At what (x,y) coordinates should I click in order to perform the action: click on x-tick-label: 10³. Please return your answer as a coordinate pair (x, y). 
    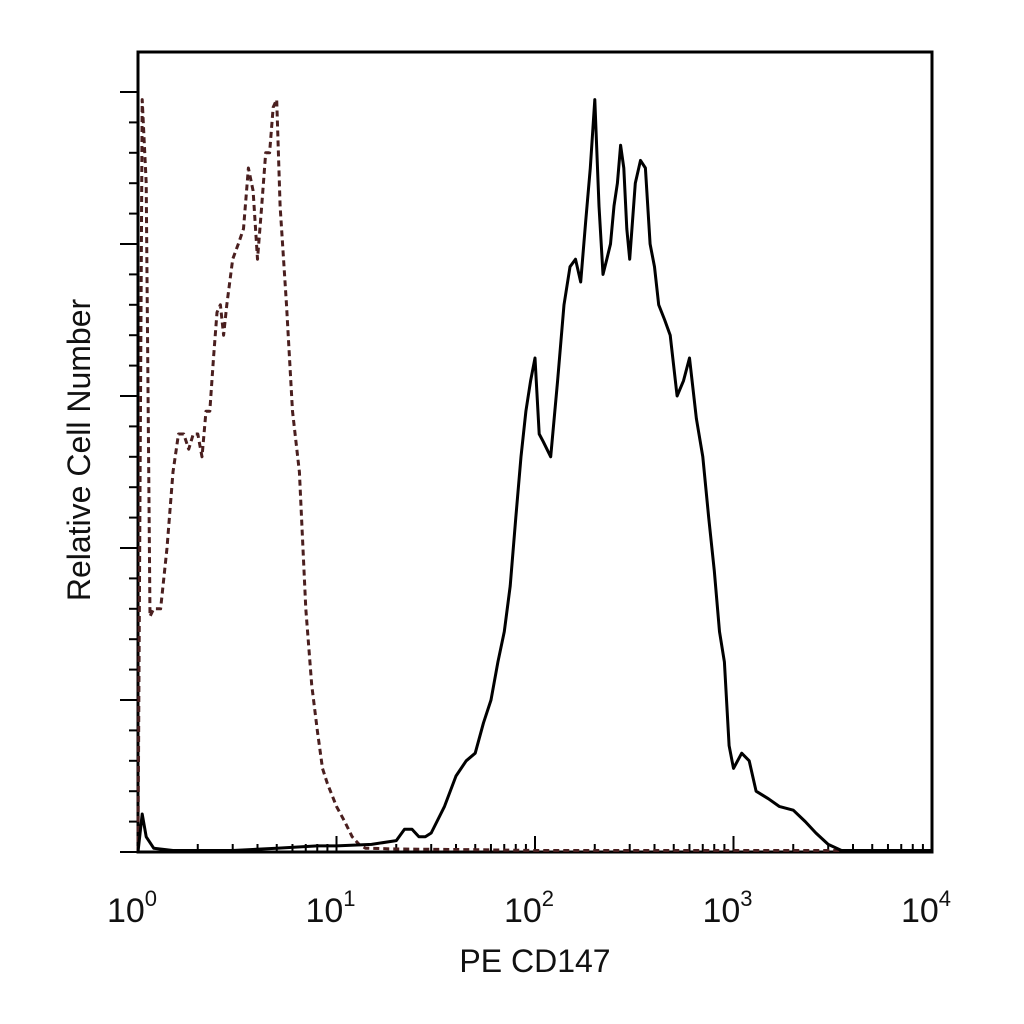
    Looking at the image, I should click on (727, 908).